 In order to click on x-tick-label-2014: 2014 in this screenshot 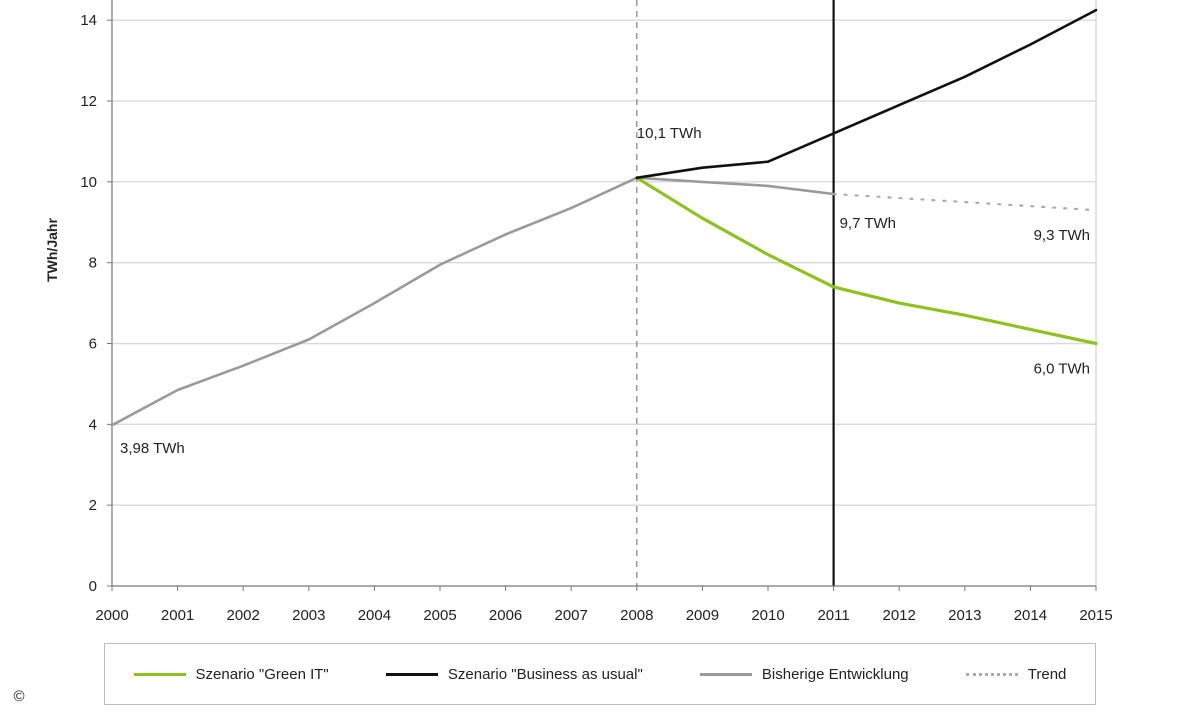, I will do `click(1030, 615)`.